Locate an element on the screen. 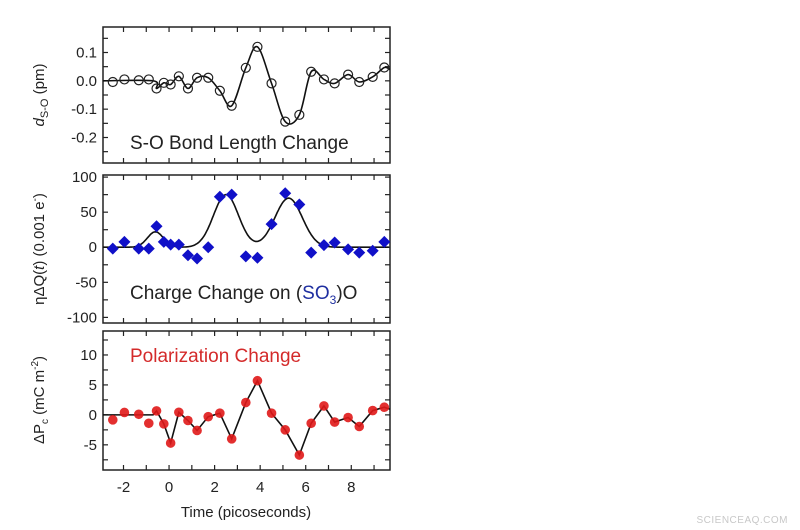 Image resolution: width=800 pixels, height=530 pixels. y-tick-label: 0.0 is located at coordinates (86, 81).